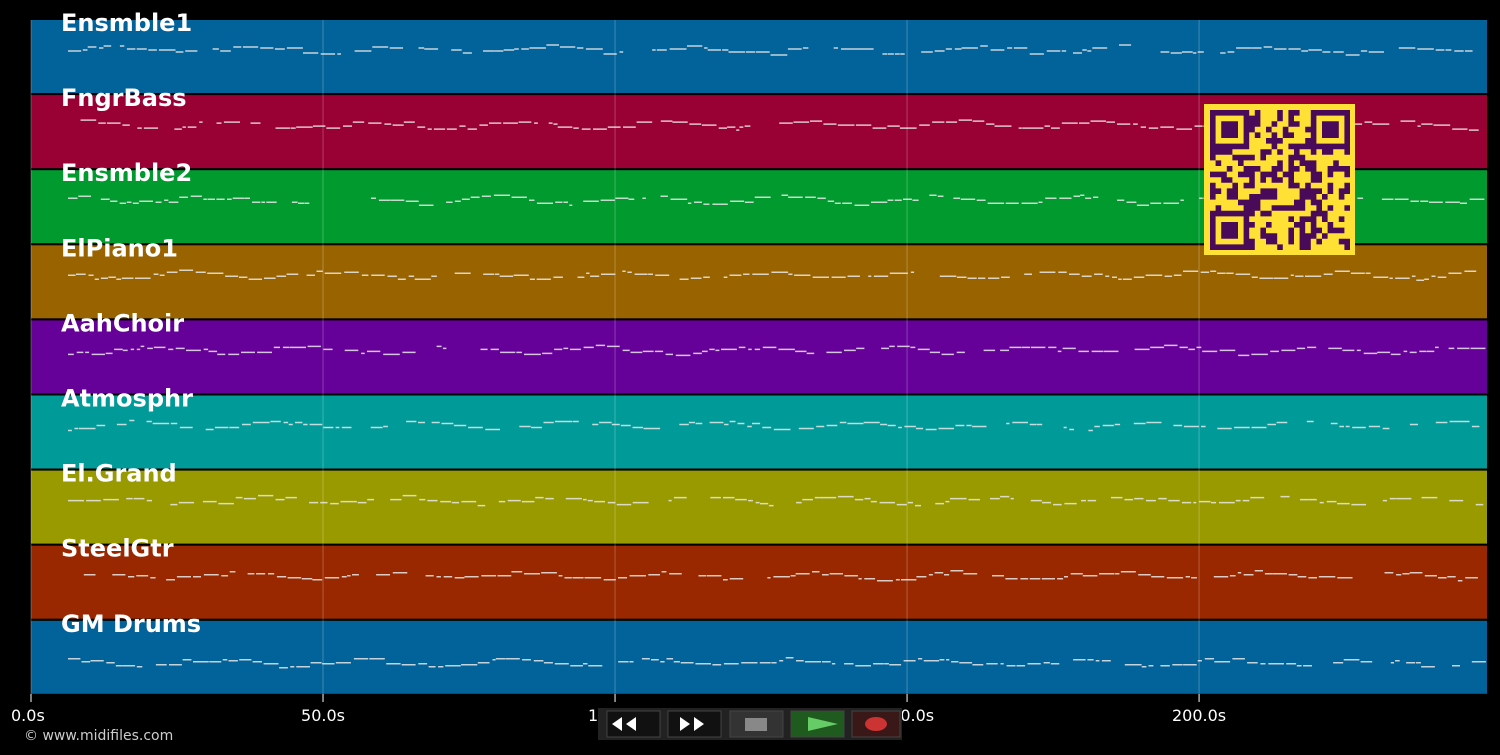 The height and width of the screenshot is (755, 1500). What do you see at coordinates (117, 549) in the screenshot?
I see `track-name: SteelGtr` at bounding box center [117, 549].